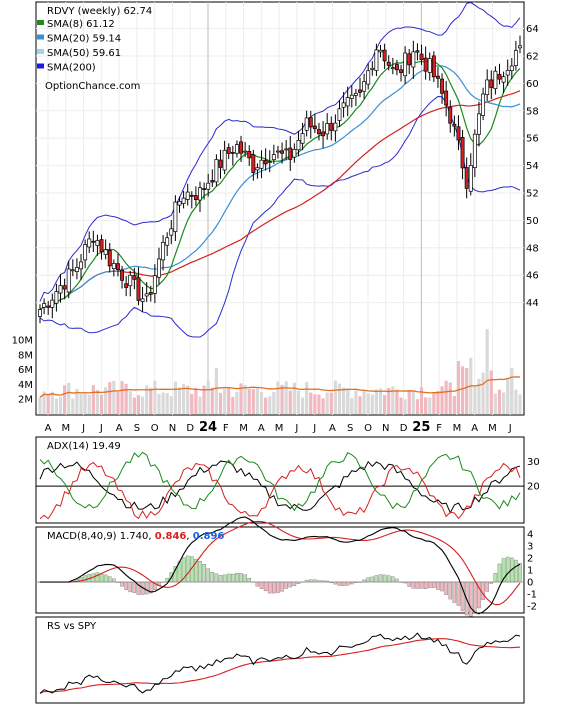 This screenshot has height=710, width=566. I want to click on month-label: O, so click(368, 428).